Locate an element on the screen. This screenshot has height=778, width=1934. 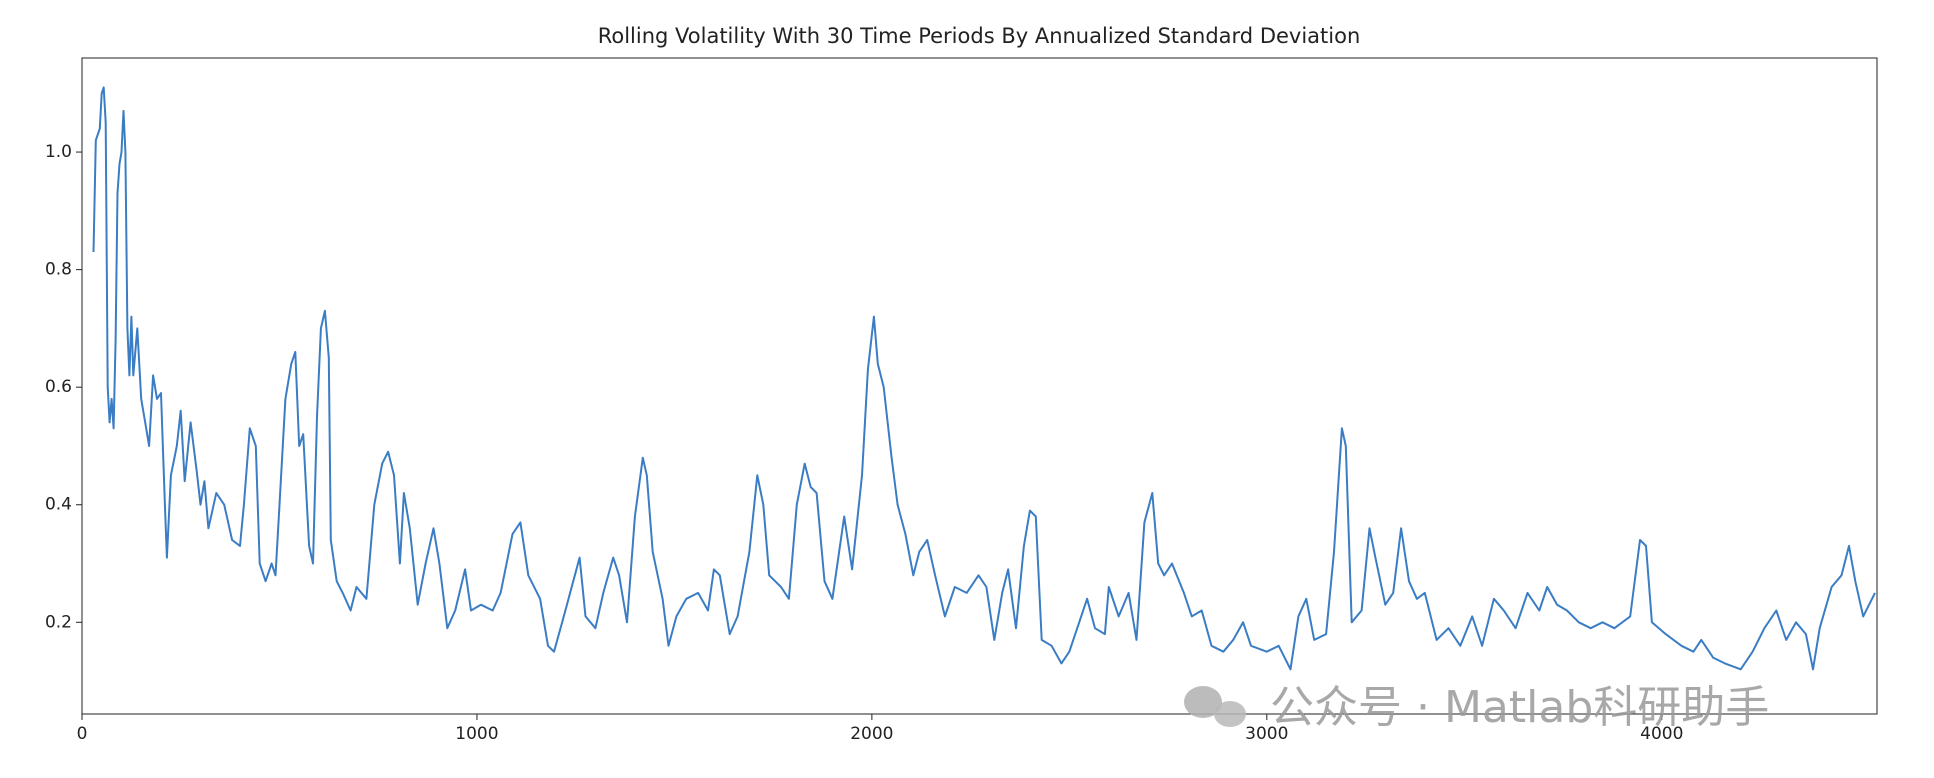
y-tick-label: 0.8 is located at coordinates (58, 270).